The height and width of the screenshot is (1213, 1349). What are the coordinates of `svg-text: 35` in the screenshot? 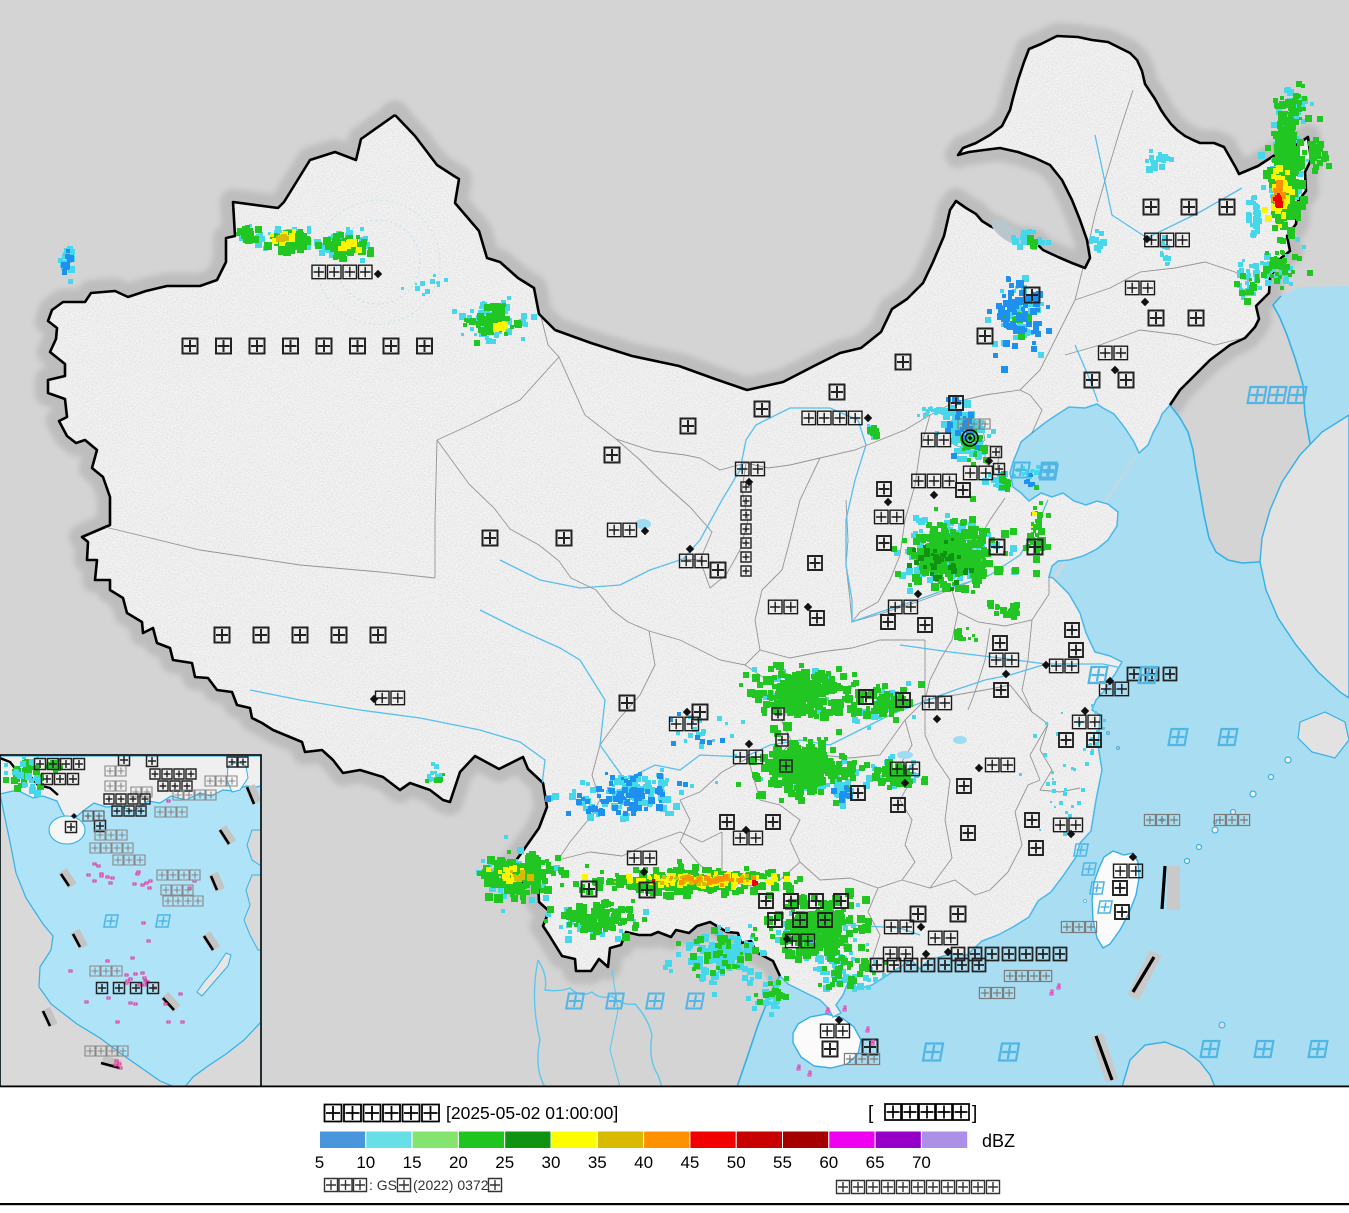 It's located at (597, 1162).